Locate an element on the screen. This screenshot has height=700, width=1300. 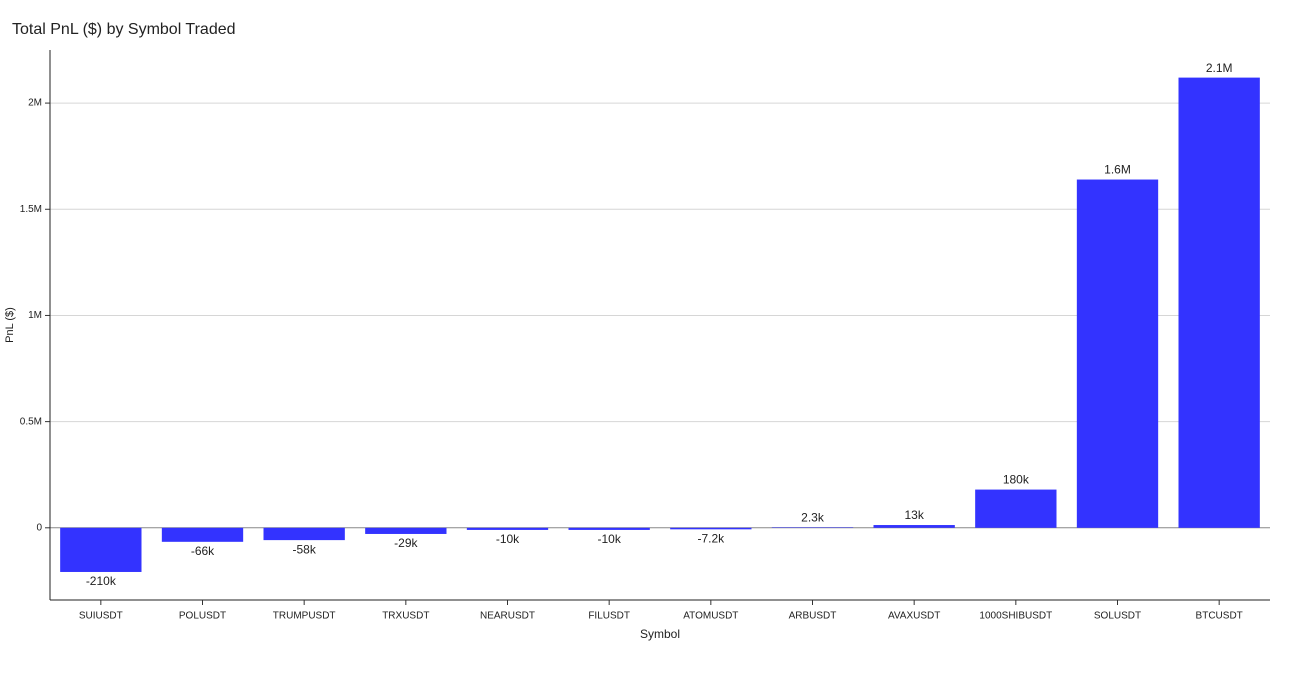
value-label: 13k is located at coordinates (914, 515).